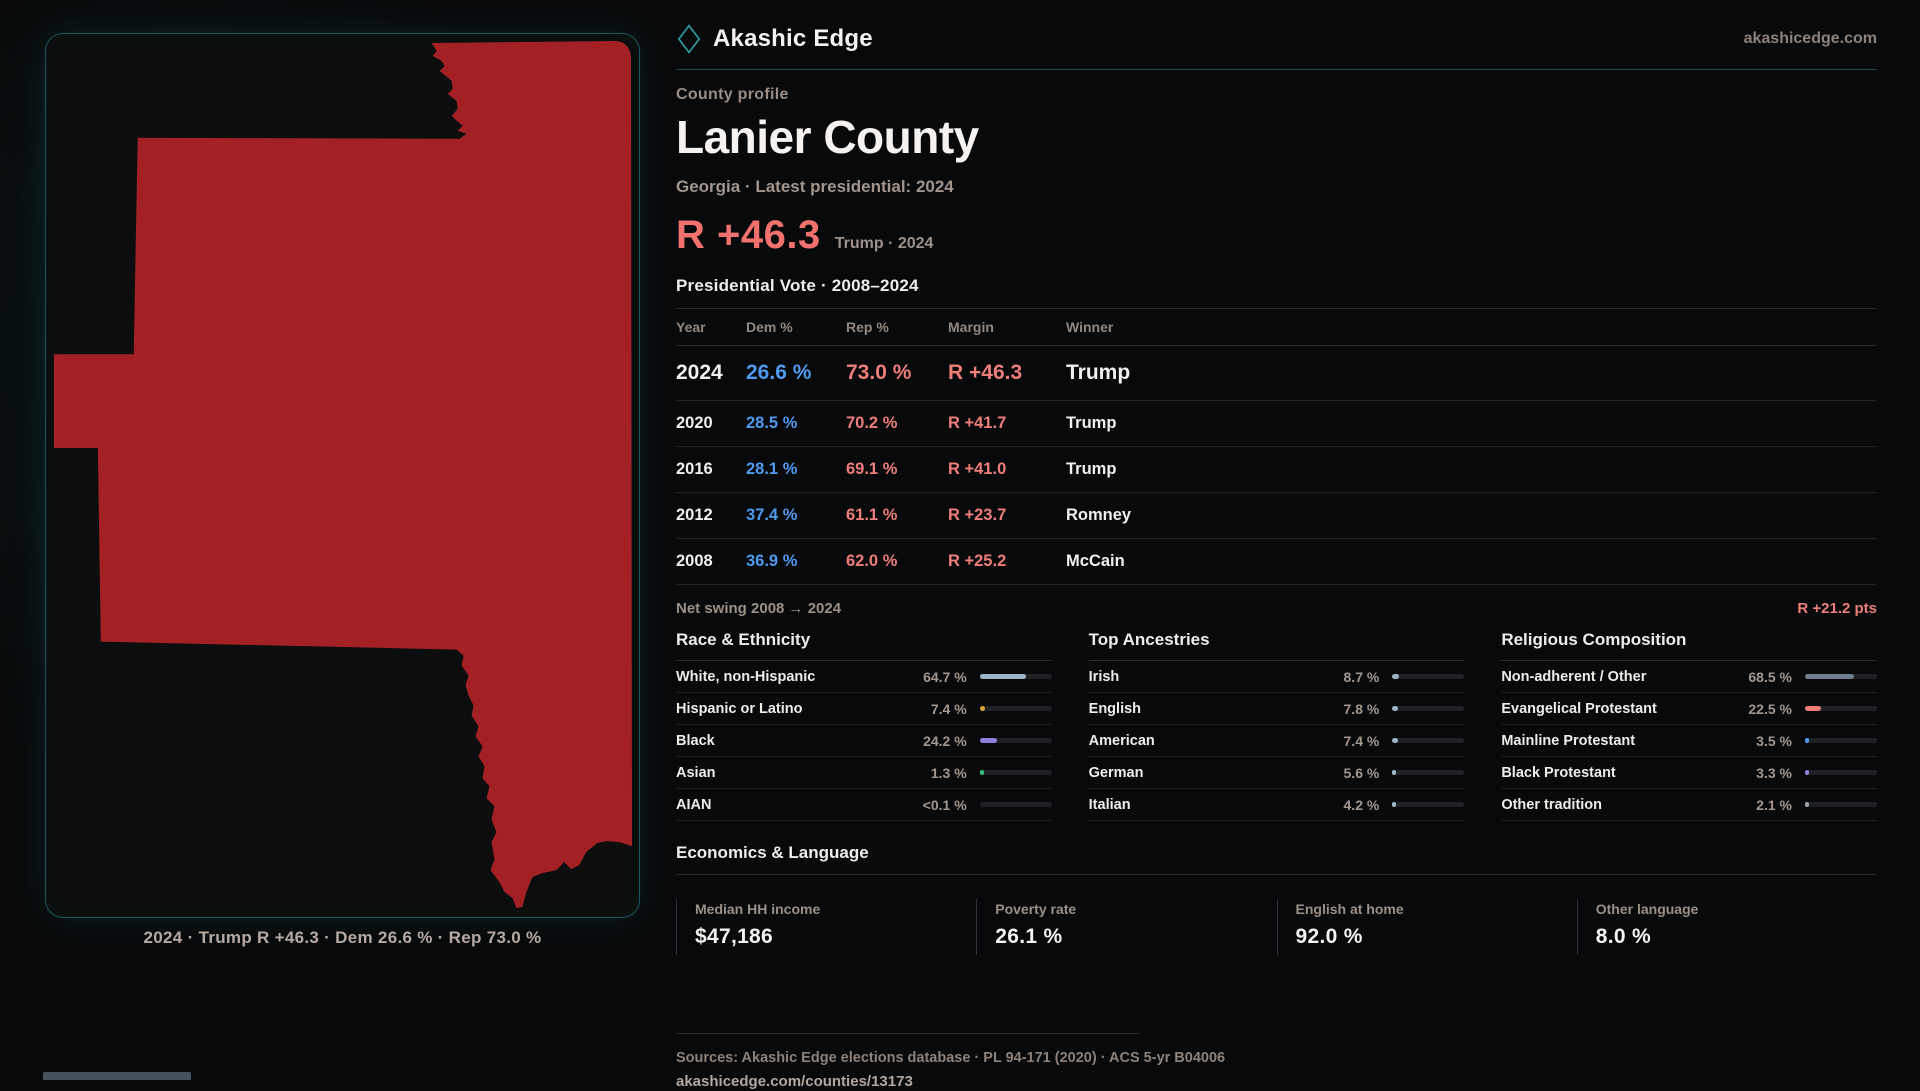 The width and height of the screenshot is (1920, 1091). I want to click on demo-row: Evangelical Protestant 22.5 %, so click(1689, 709).